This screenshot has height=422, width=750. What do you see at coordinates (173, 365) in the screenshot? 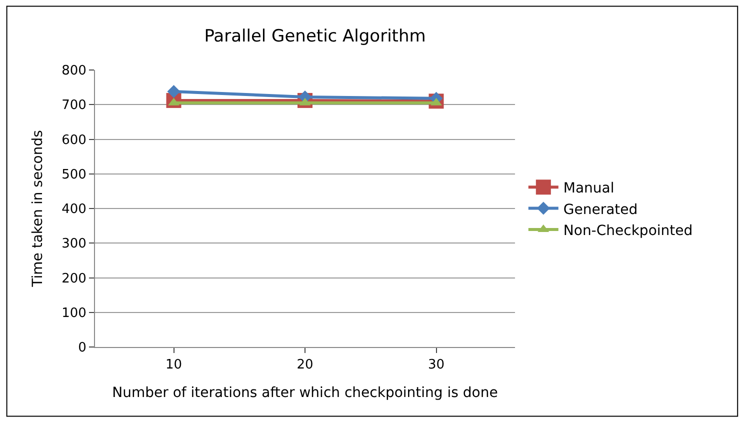
I see `x-tick-label: 10` at bounding box center [173, 365].